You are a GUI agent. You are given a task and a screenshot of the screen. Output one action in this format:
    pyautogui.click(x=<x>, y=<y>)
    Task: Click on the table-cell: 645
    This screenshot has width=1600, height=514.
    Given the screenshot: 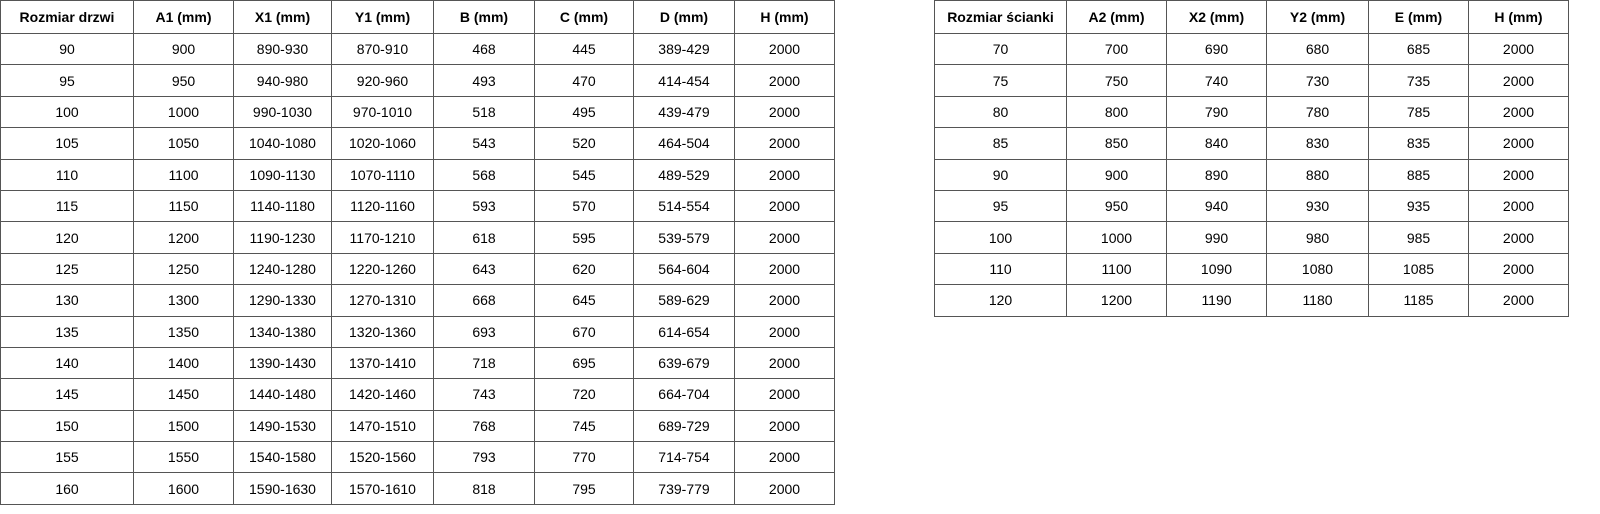 What is the action you would take?
    pyautogui.click(x=584, y=300)
    